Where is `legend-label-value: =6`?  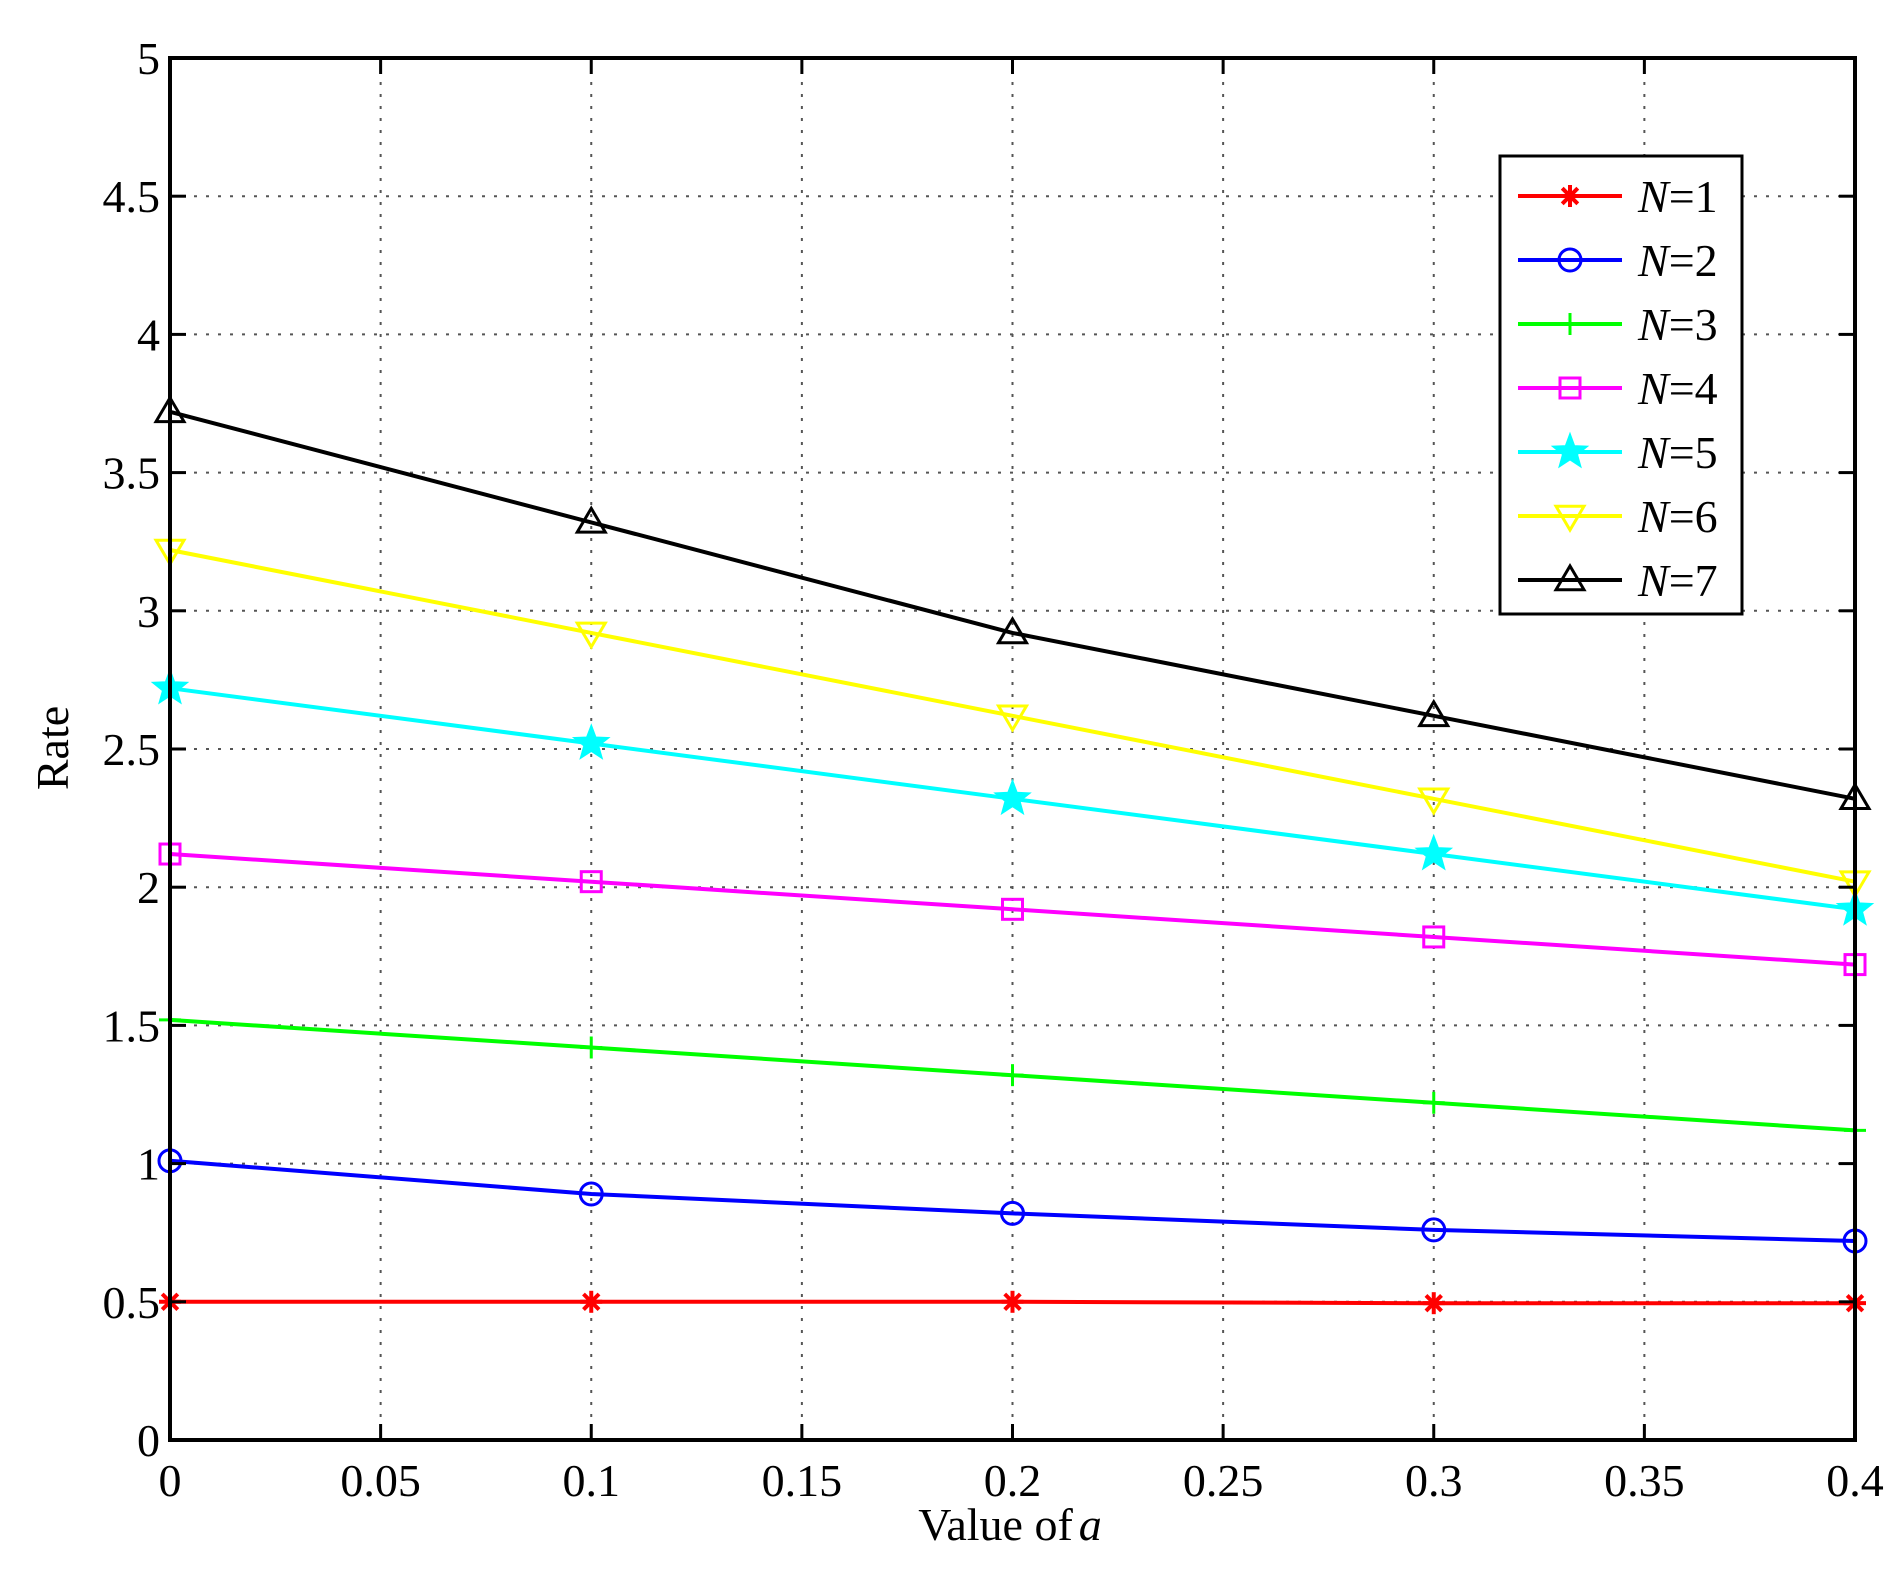 legend-label-value: =6 is located at coordinates (1693, 516).